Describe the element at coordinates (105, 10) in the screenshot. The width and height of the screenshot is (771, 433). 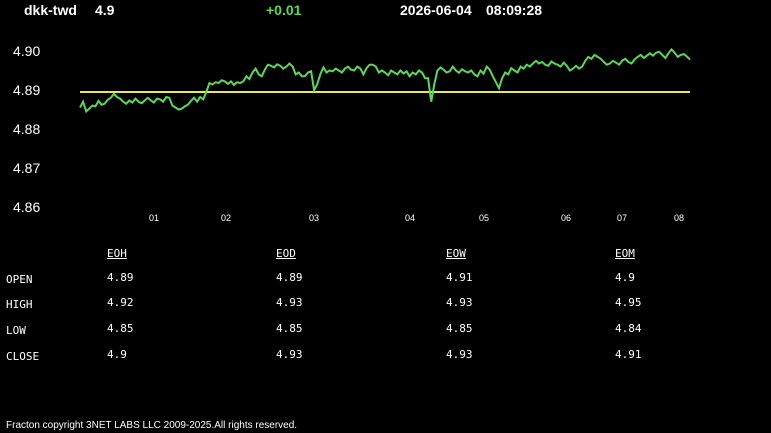
I see `current-price: 4.9` at that location.